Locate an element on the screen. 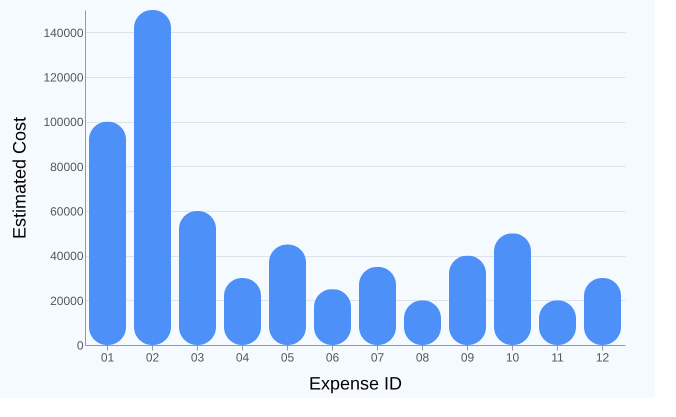 This screenshot has height=417, width=676. y-tick-label: 20000 is located at coordinates (67, 301).